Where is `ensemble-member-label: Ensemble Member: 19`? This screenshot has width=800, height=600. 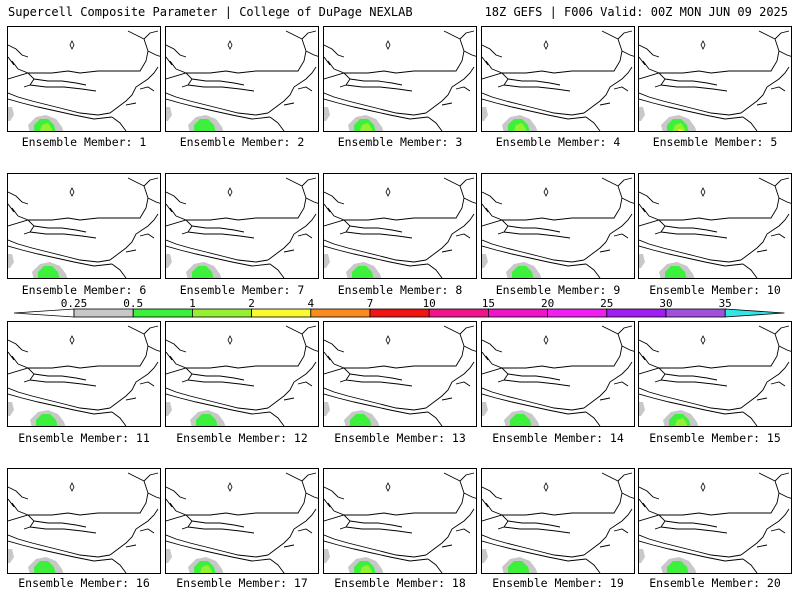
ensemble-member-label: Ensemble Member: 19 is located at coordinates (558, 583).